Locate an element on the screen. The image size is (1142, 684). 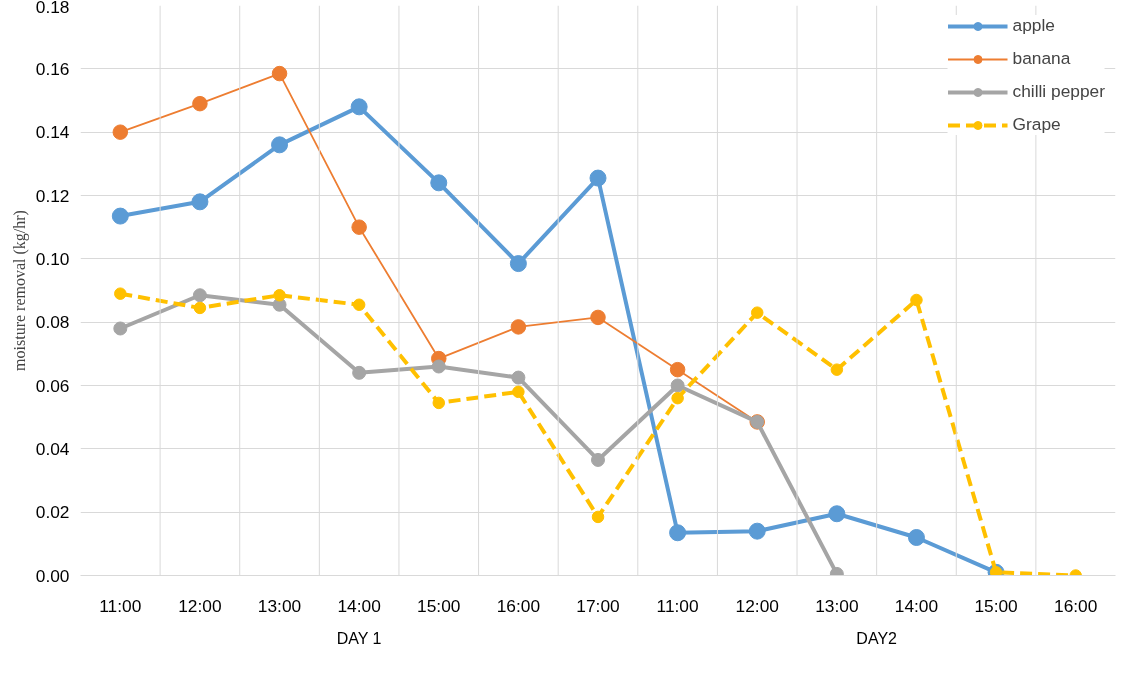
text: DAY2 is located at coordinates (877, 638).